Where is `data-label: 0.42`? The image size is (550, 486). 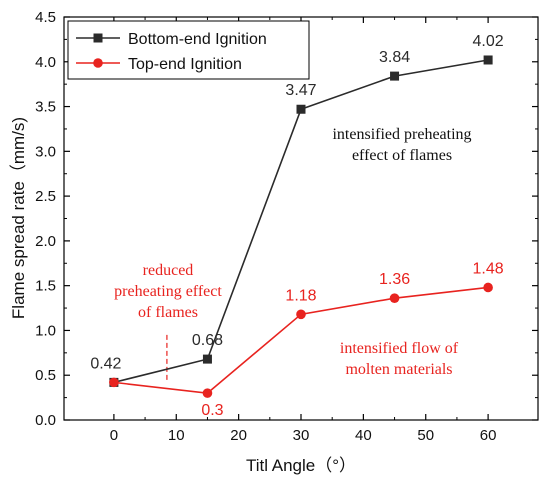 data-label: 0.42 is located at coordinates (105, 363).